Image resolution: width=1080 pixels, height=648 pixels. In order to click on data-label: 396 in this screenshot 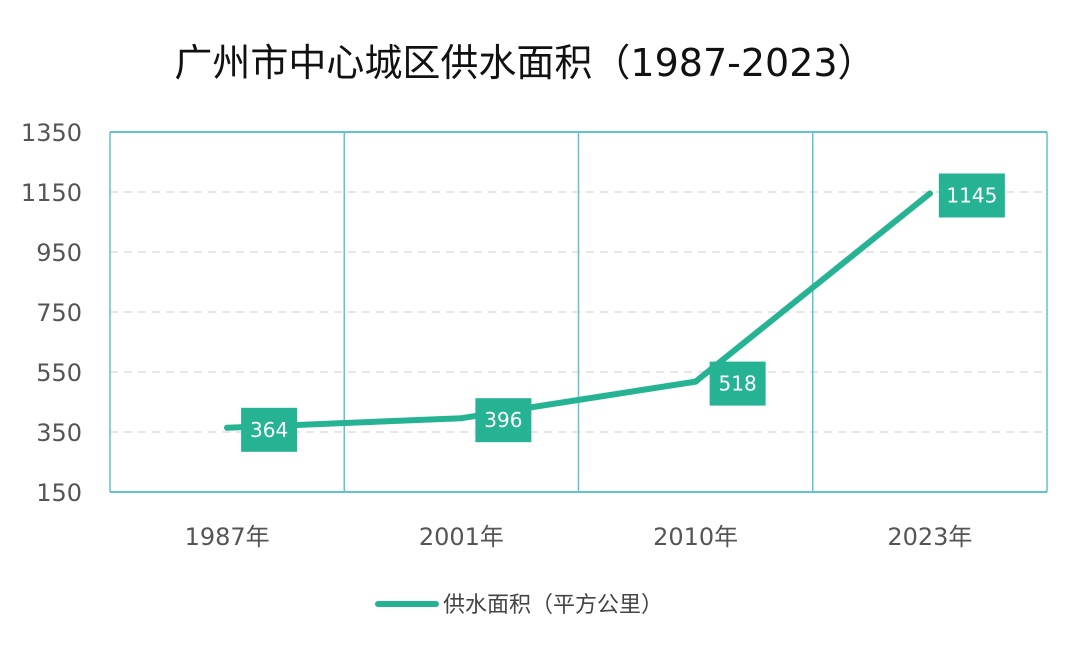, I will do `click(503, 420)`.